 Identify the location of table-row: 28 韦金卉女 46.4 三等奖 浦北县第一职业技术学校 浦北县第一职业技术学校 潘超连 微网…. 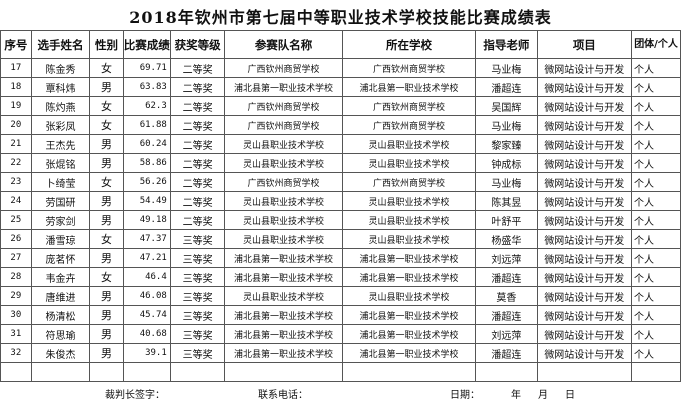
(340, 277).